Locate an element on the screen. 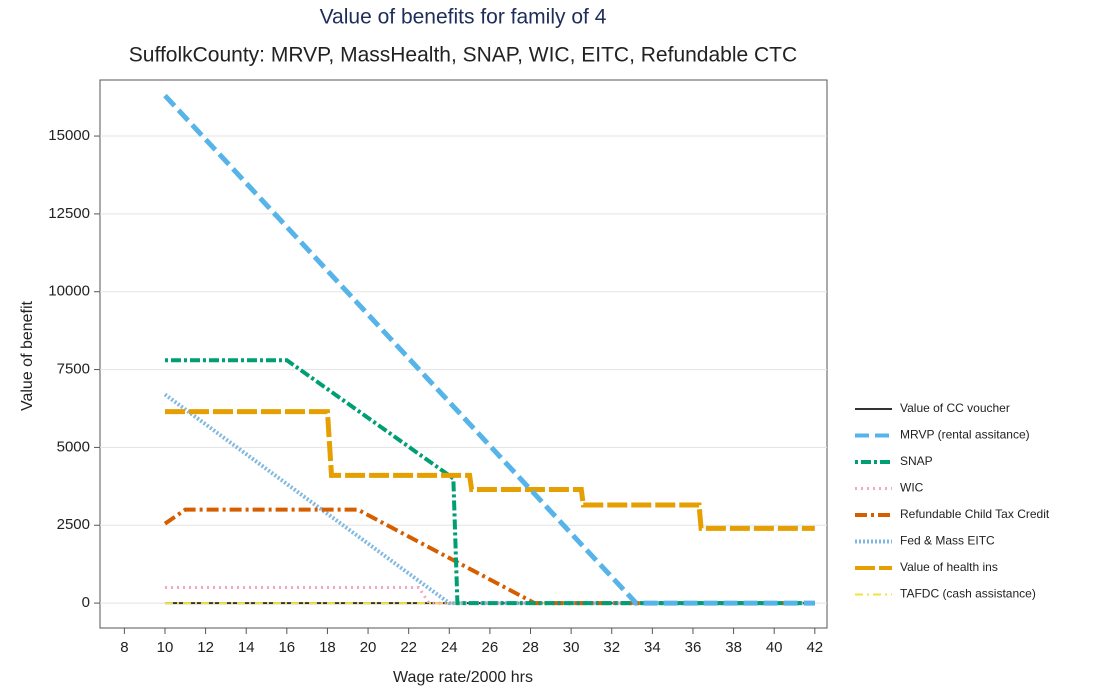 The width and height of the screenshot is (1103, 689). y-tick-label: 12500 is located at coordinates (69, 213).